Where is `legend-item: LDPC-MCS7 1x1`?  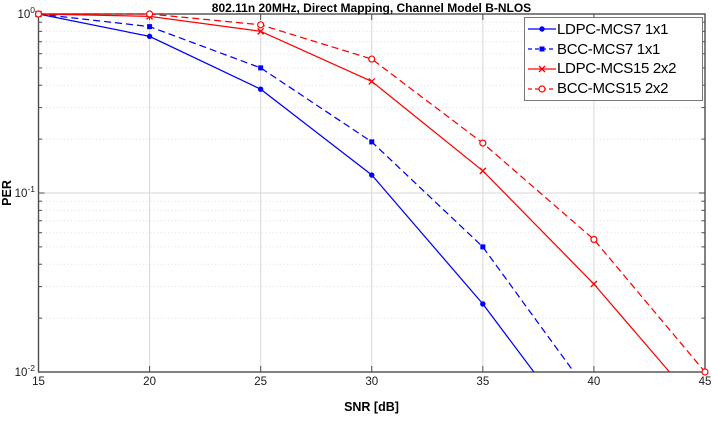 legend-item: LDPC-MCS7 1x1 is located at coordinates (613, 29).